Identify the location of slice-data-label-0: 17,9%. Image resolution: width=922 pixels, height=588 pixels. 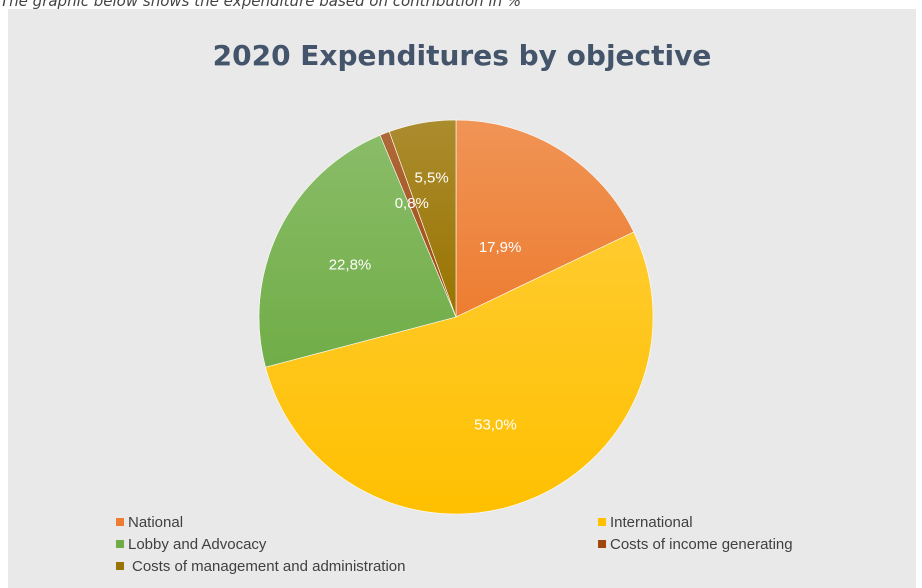
(500, 247).